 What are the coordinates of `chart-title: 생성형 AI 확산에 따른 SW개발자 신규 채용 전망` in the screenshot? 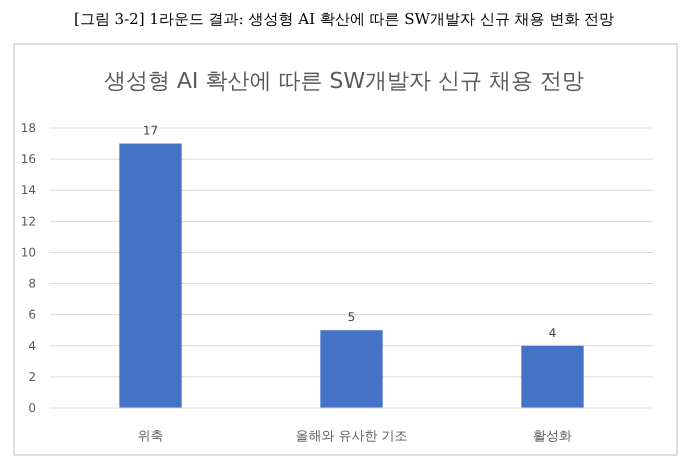 It's located at (344, 81).